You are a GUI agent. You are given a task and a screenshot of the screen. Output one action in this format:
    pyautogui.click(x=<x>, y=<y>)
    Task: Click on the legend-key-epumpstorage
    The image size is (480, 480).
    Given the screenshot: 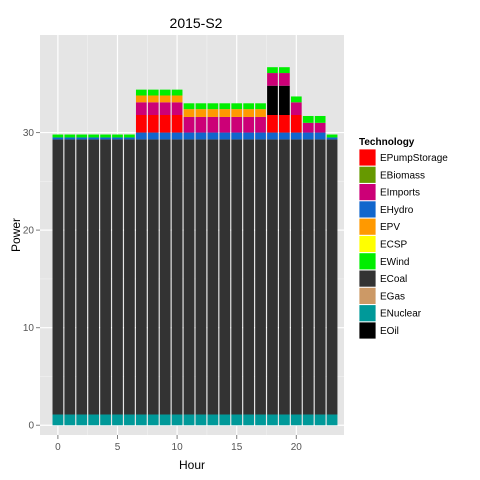 What is the action you would take?
    pyautogui.click(x=367, y=157)
    